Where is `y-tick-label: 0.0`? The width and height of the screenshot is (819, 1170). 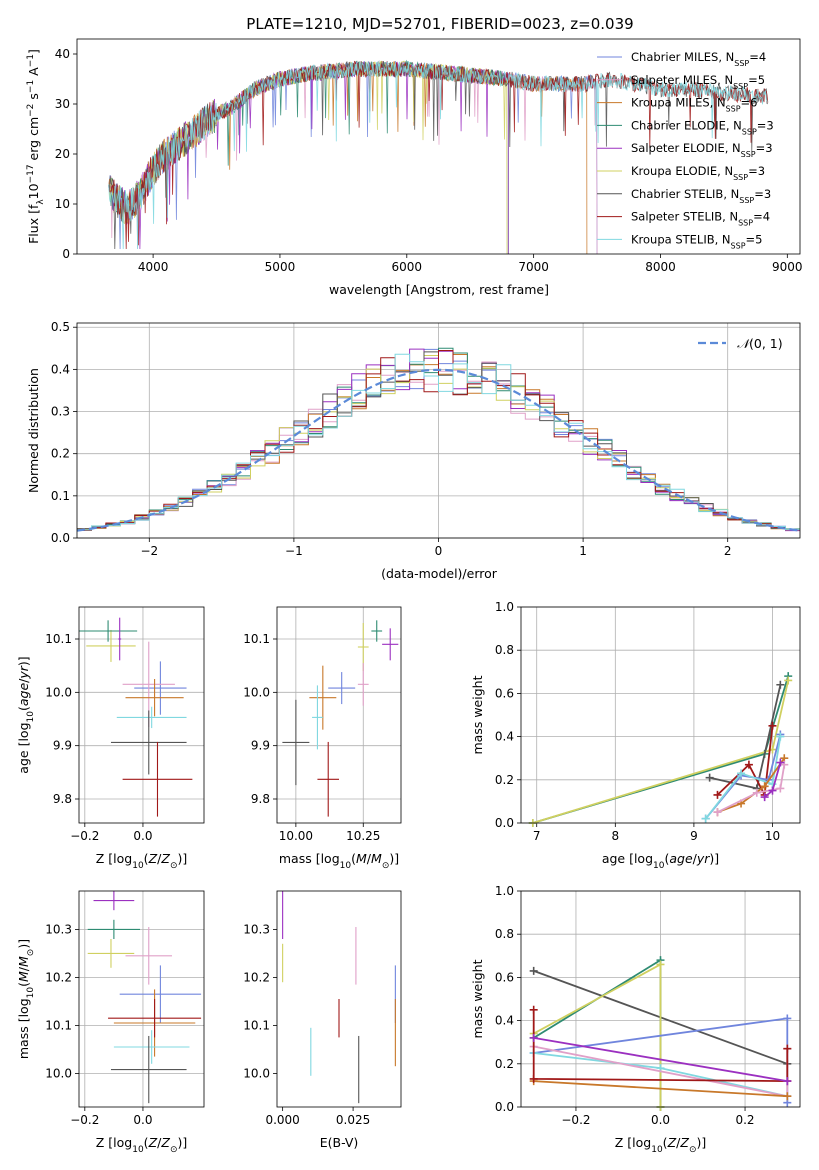
y-tick-label: 0.0 is located at coordinates (60, 538).